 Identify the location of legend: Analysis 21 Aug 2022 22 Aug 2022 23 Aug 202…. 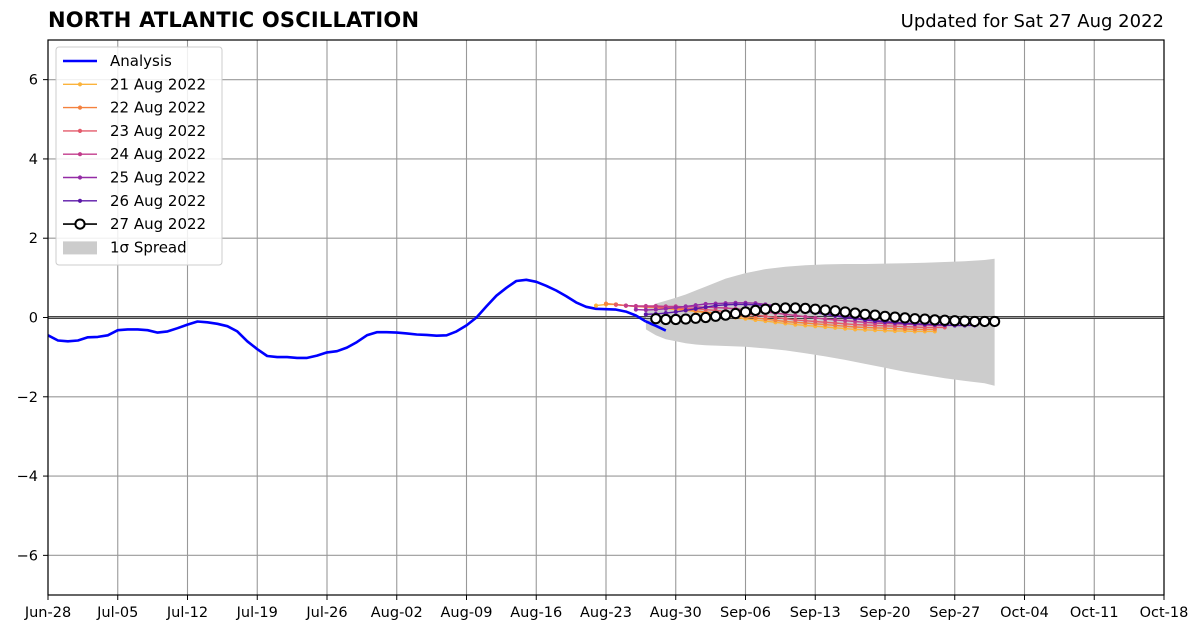
(139, 156).